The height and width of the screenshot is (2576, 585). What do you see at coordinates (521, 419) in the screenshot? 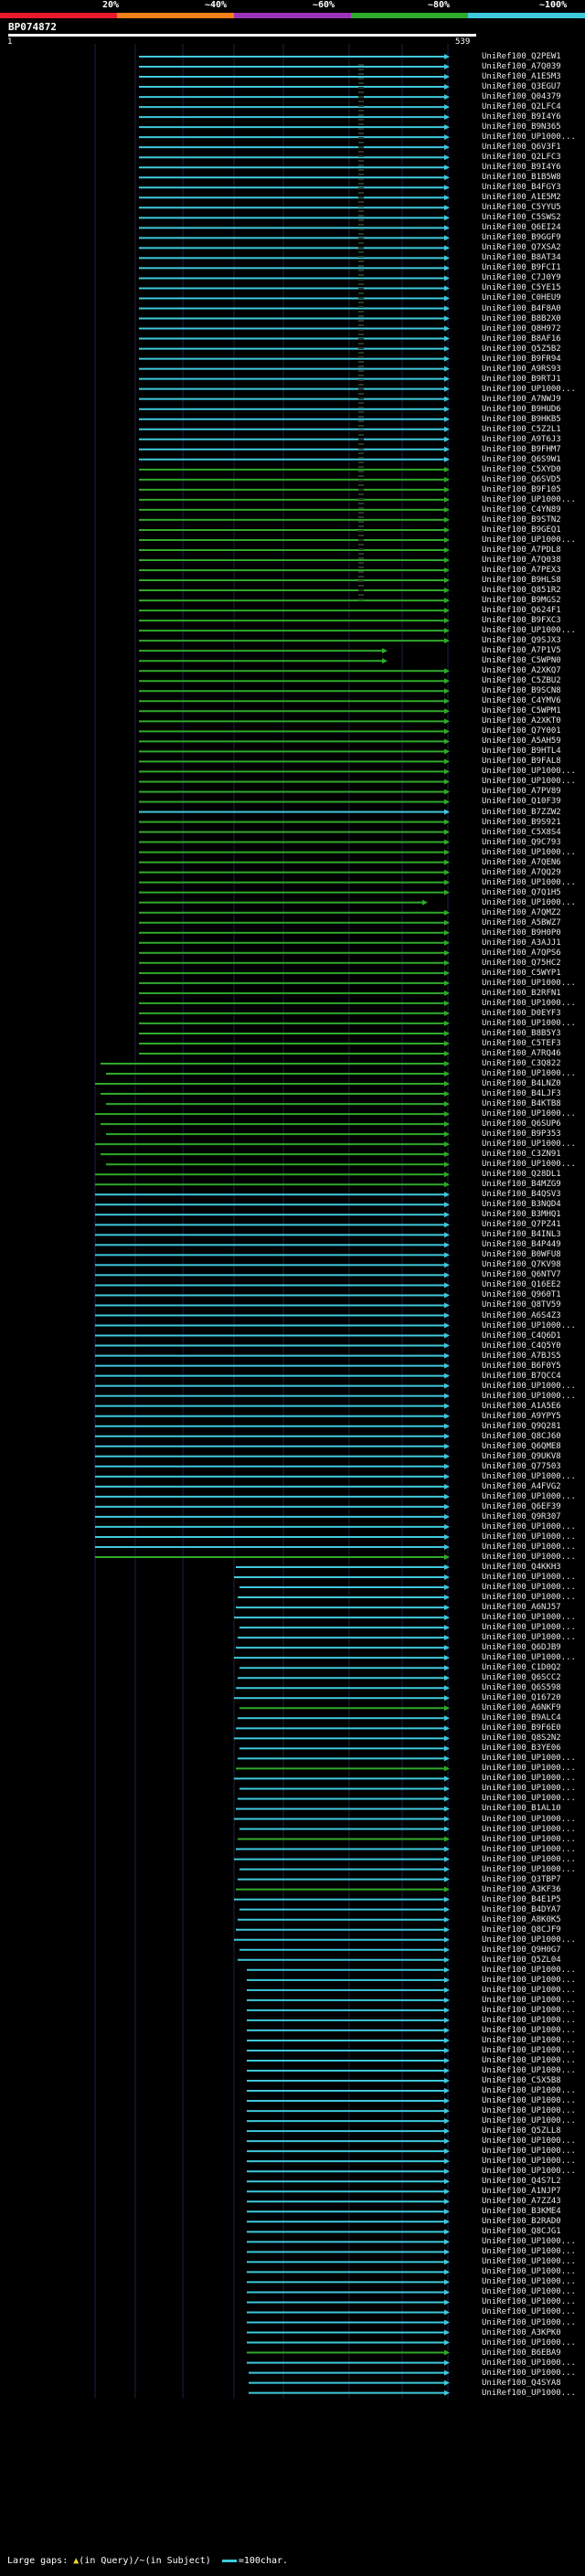
I see `hit-label: UniRef100_B9HKB5` at bounding box center [521, 419].